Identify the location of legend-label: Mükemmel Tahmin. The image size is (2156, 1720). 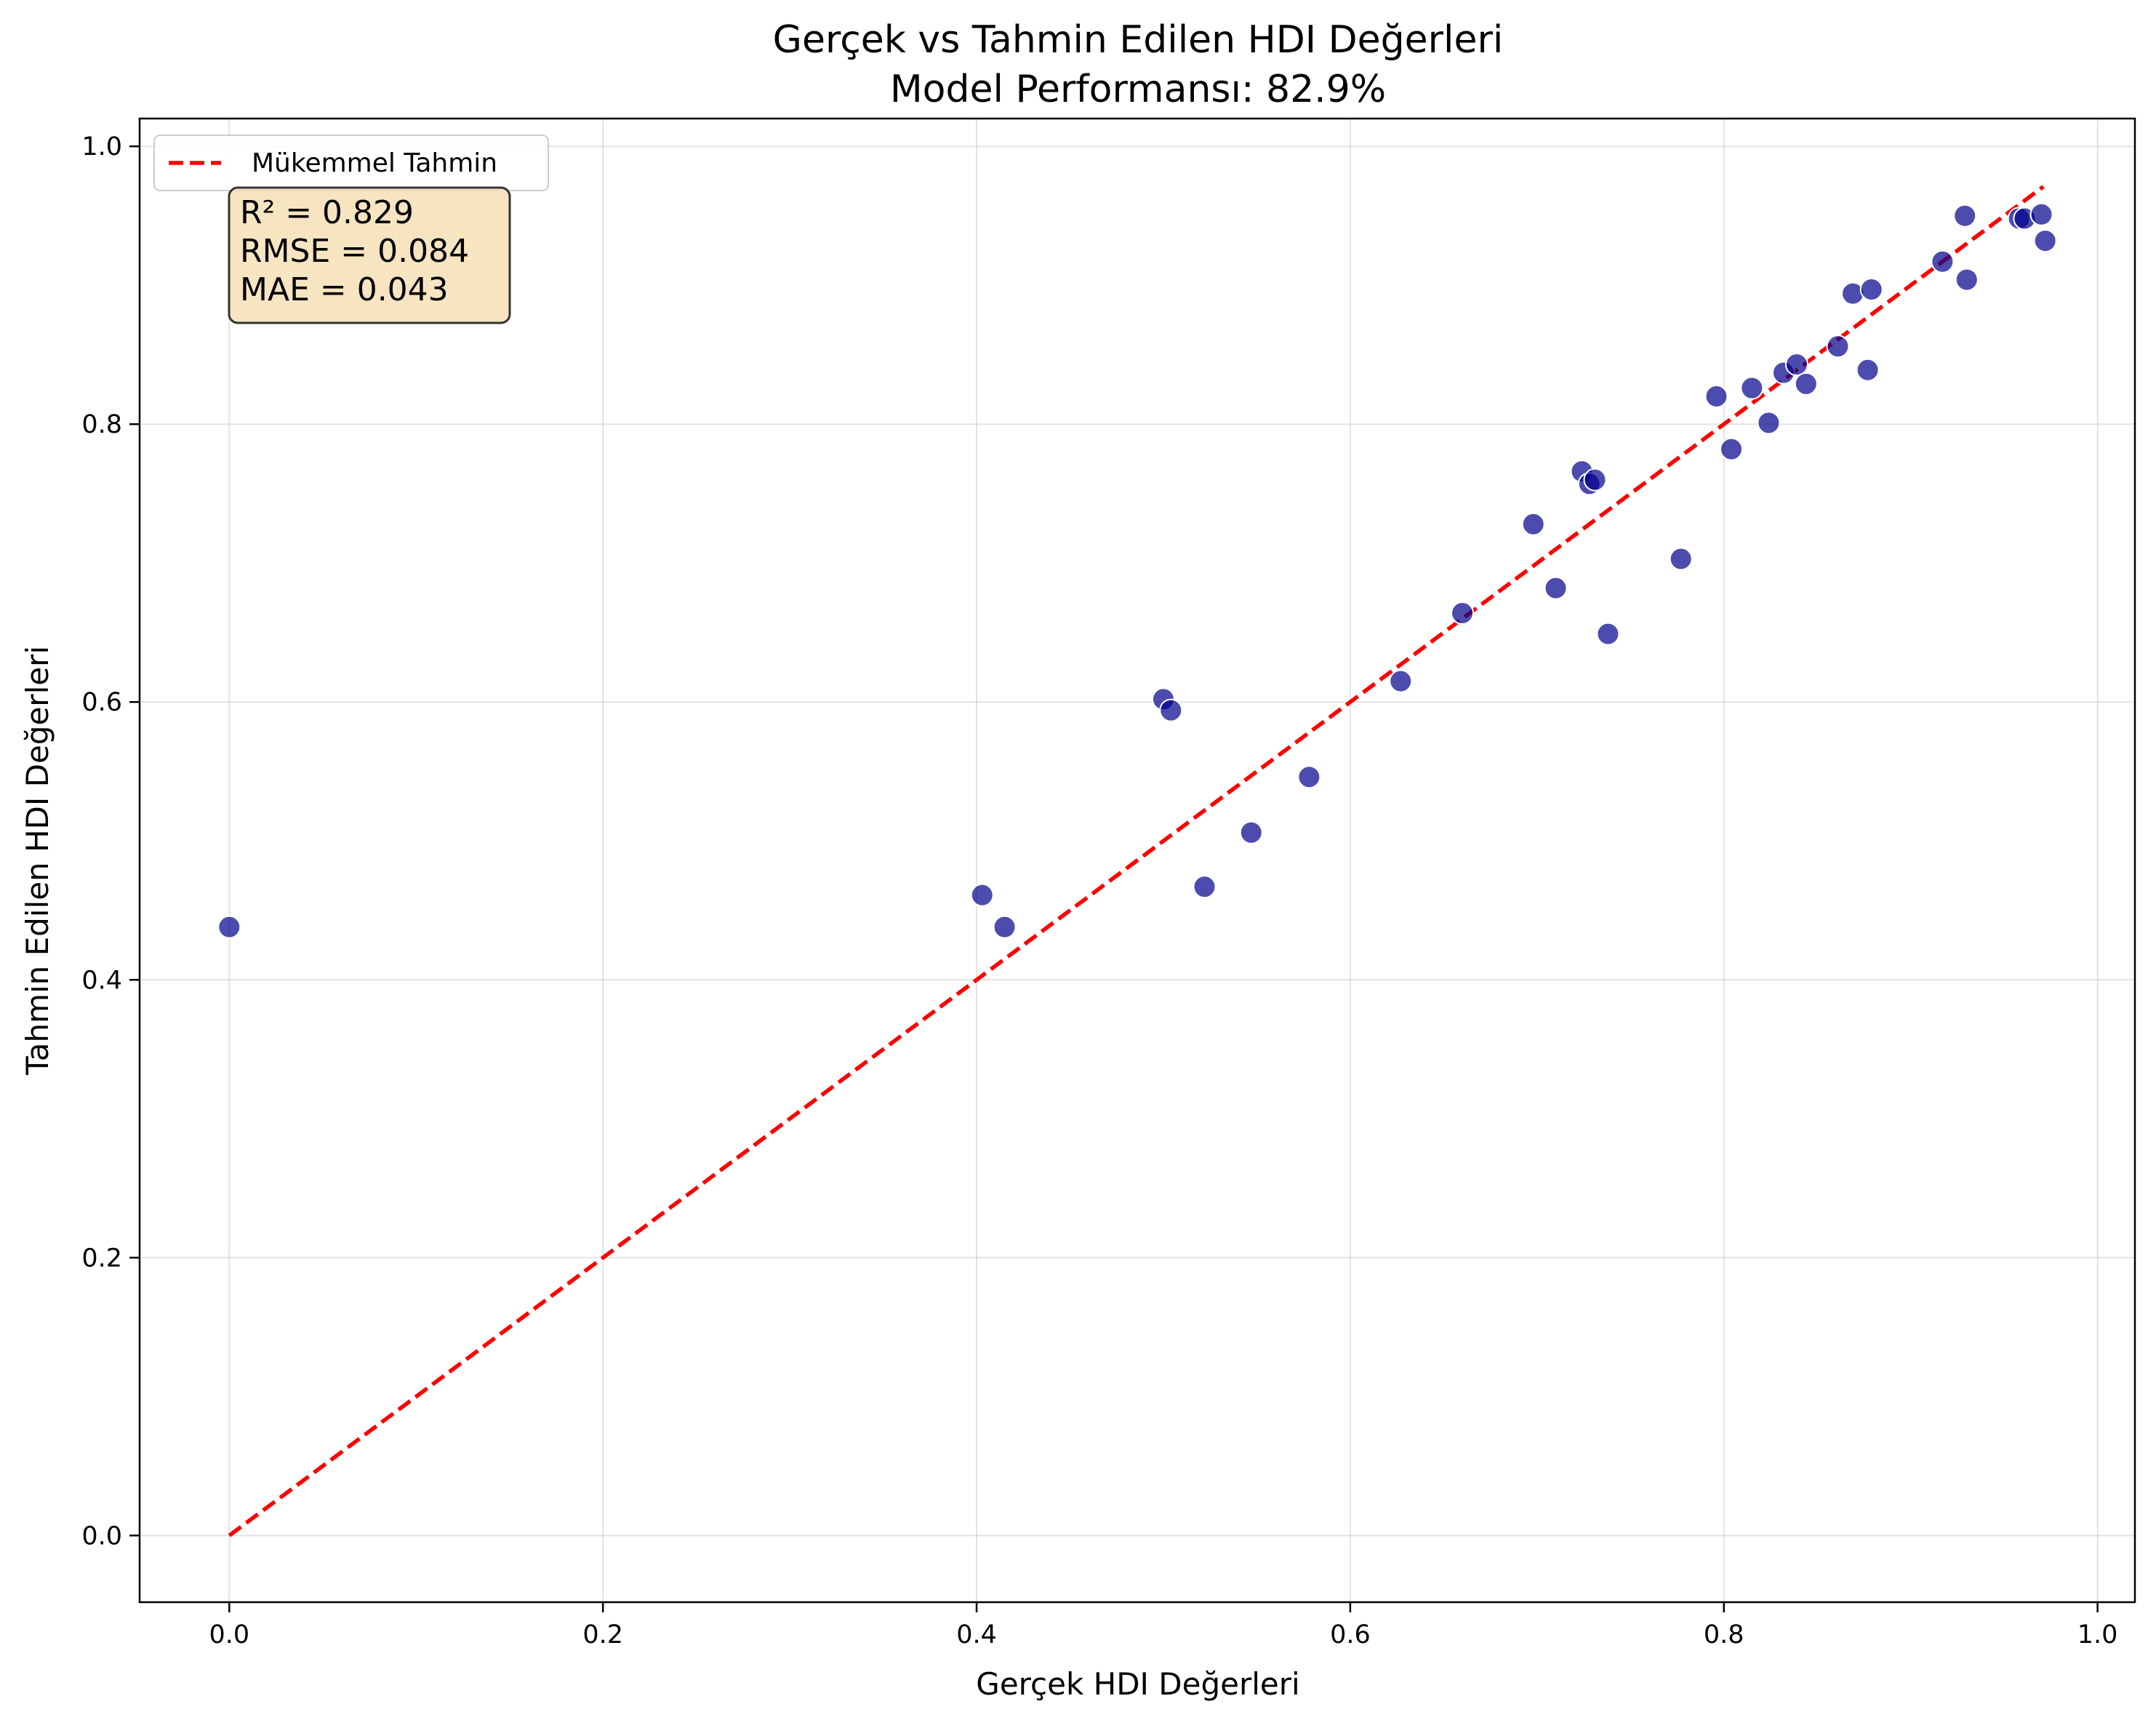
(374, 163).